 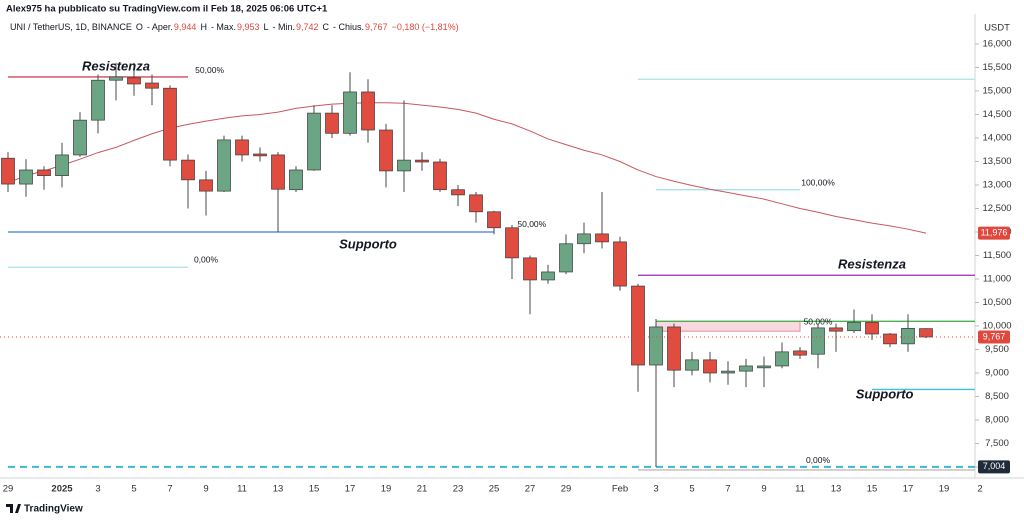 I want to click on ohlc-key: O, so click(x=139, y=27).